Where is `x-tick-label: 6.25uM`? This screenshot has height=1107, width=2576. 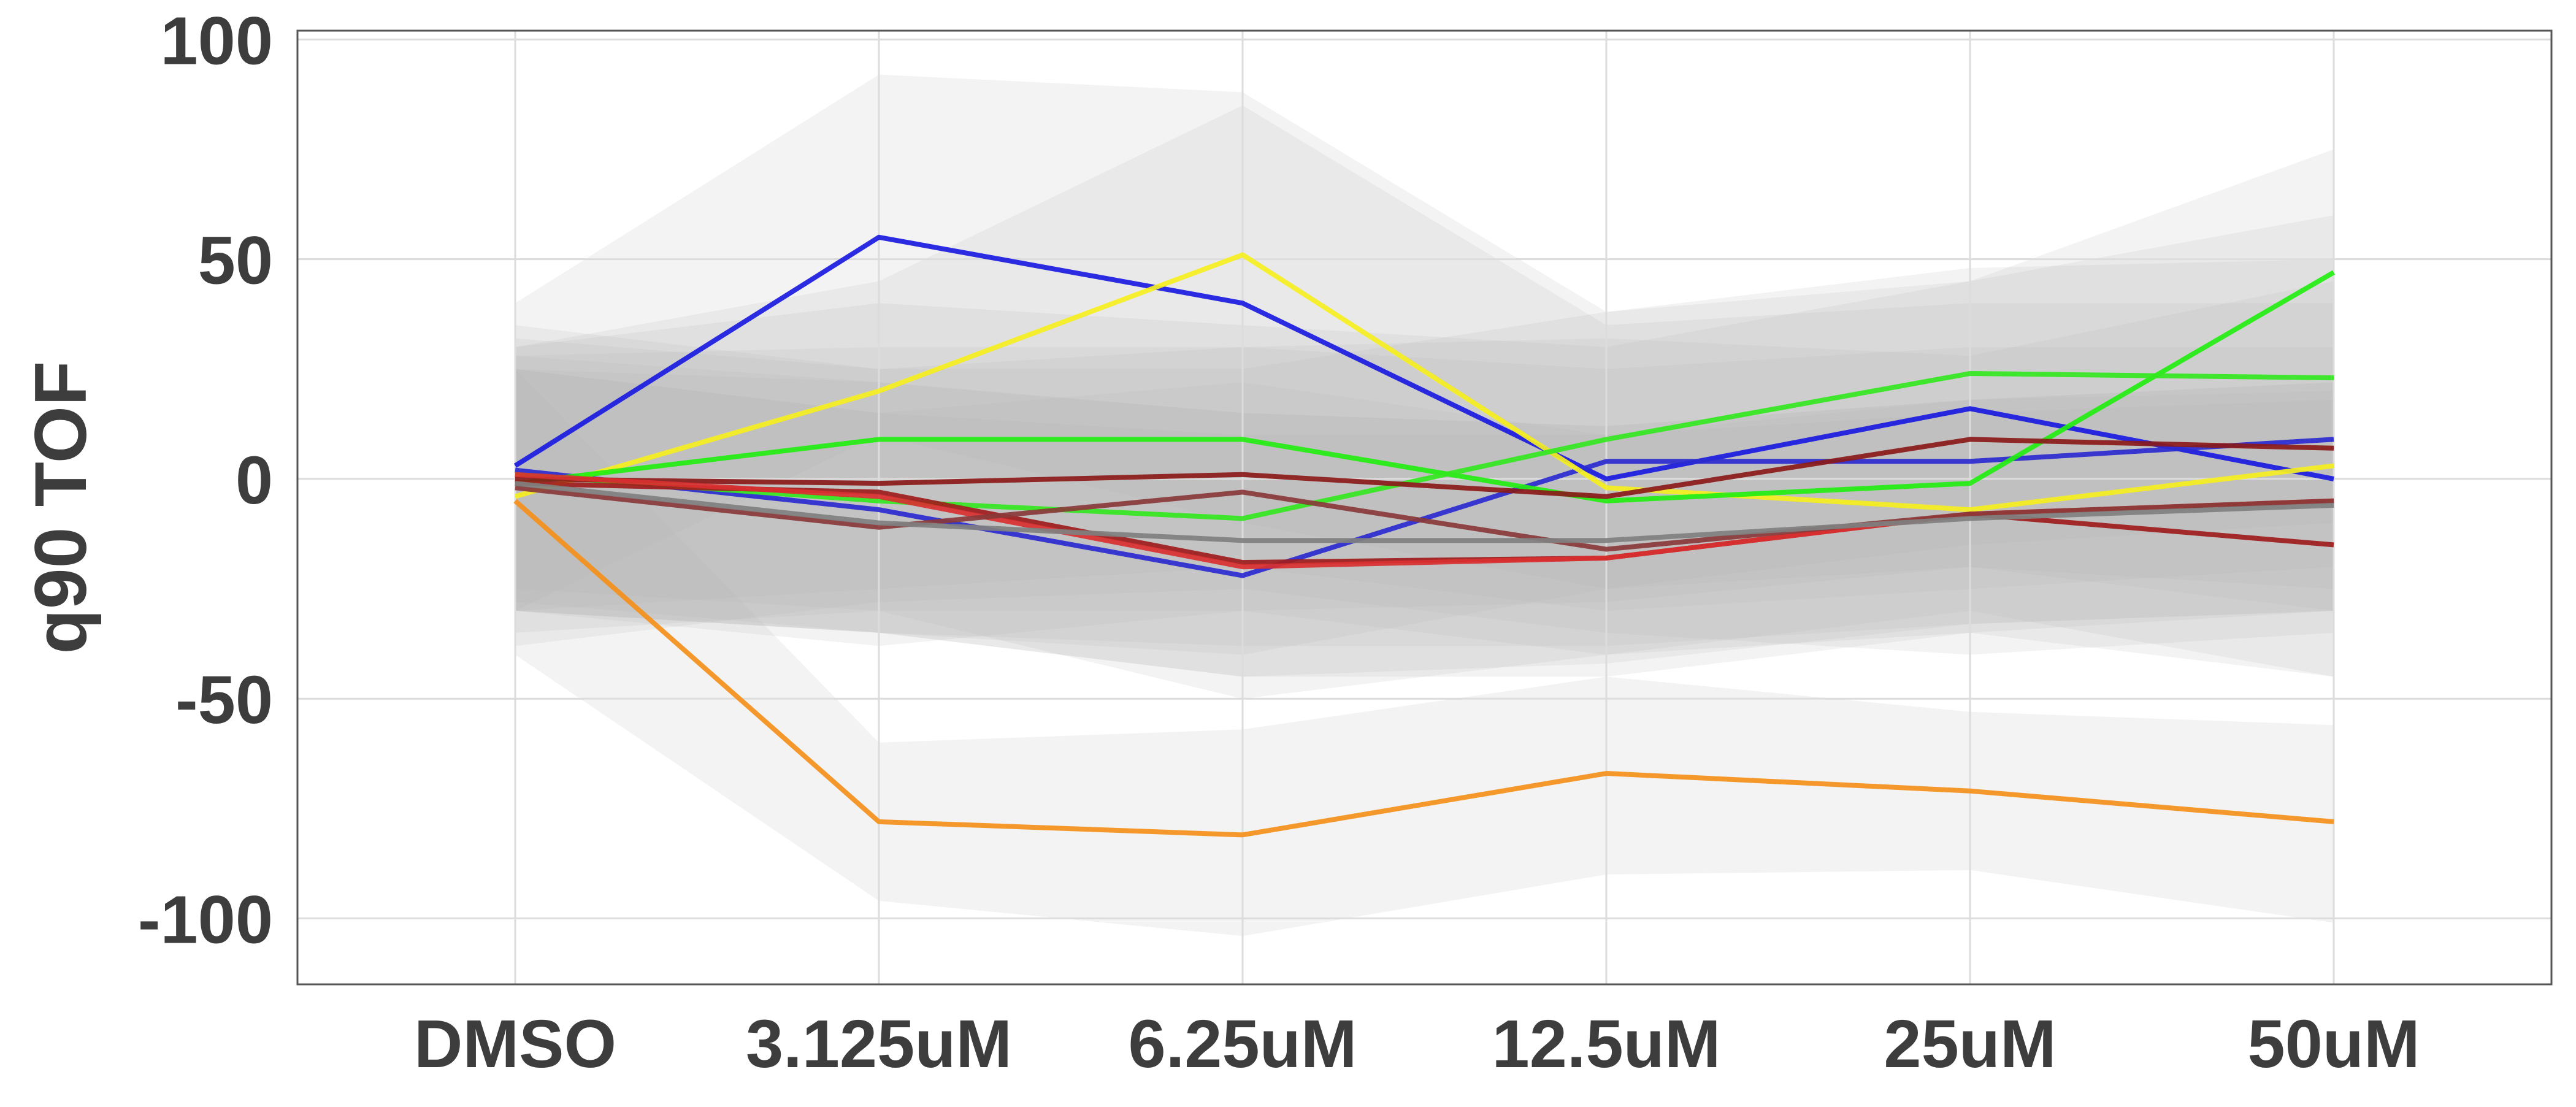 x-tick-label: 6.25uM is located at coordinates (1243, 1044).